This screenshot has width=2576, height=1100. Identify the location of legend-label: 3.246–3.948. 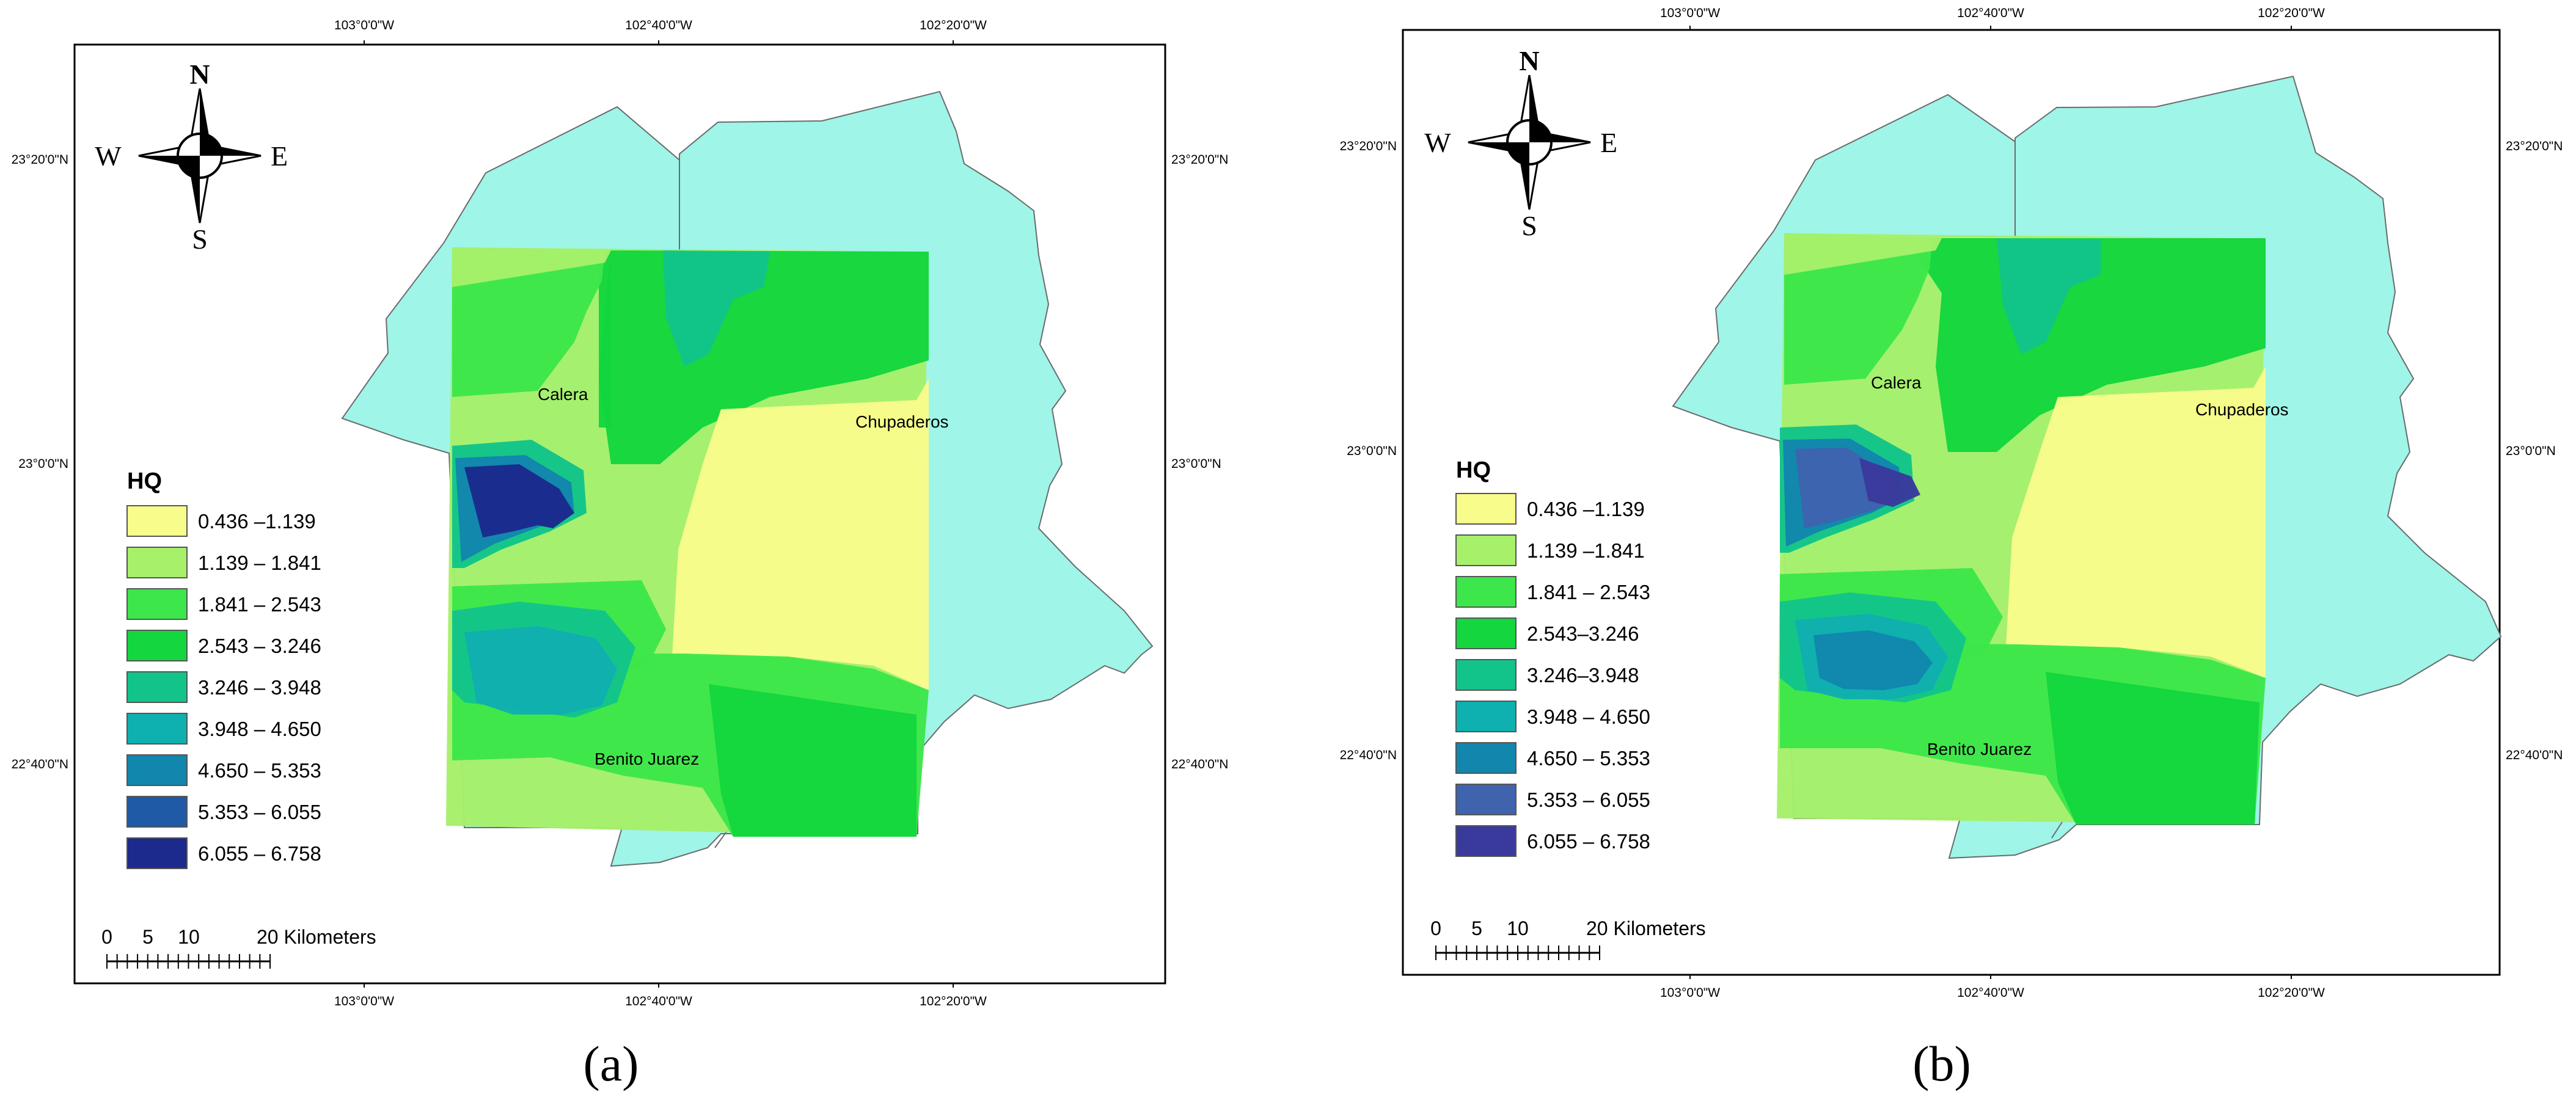
(1583, 675).